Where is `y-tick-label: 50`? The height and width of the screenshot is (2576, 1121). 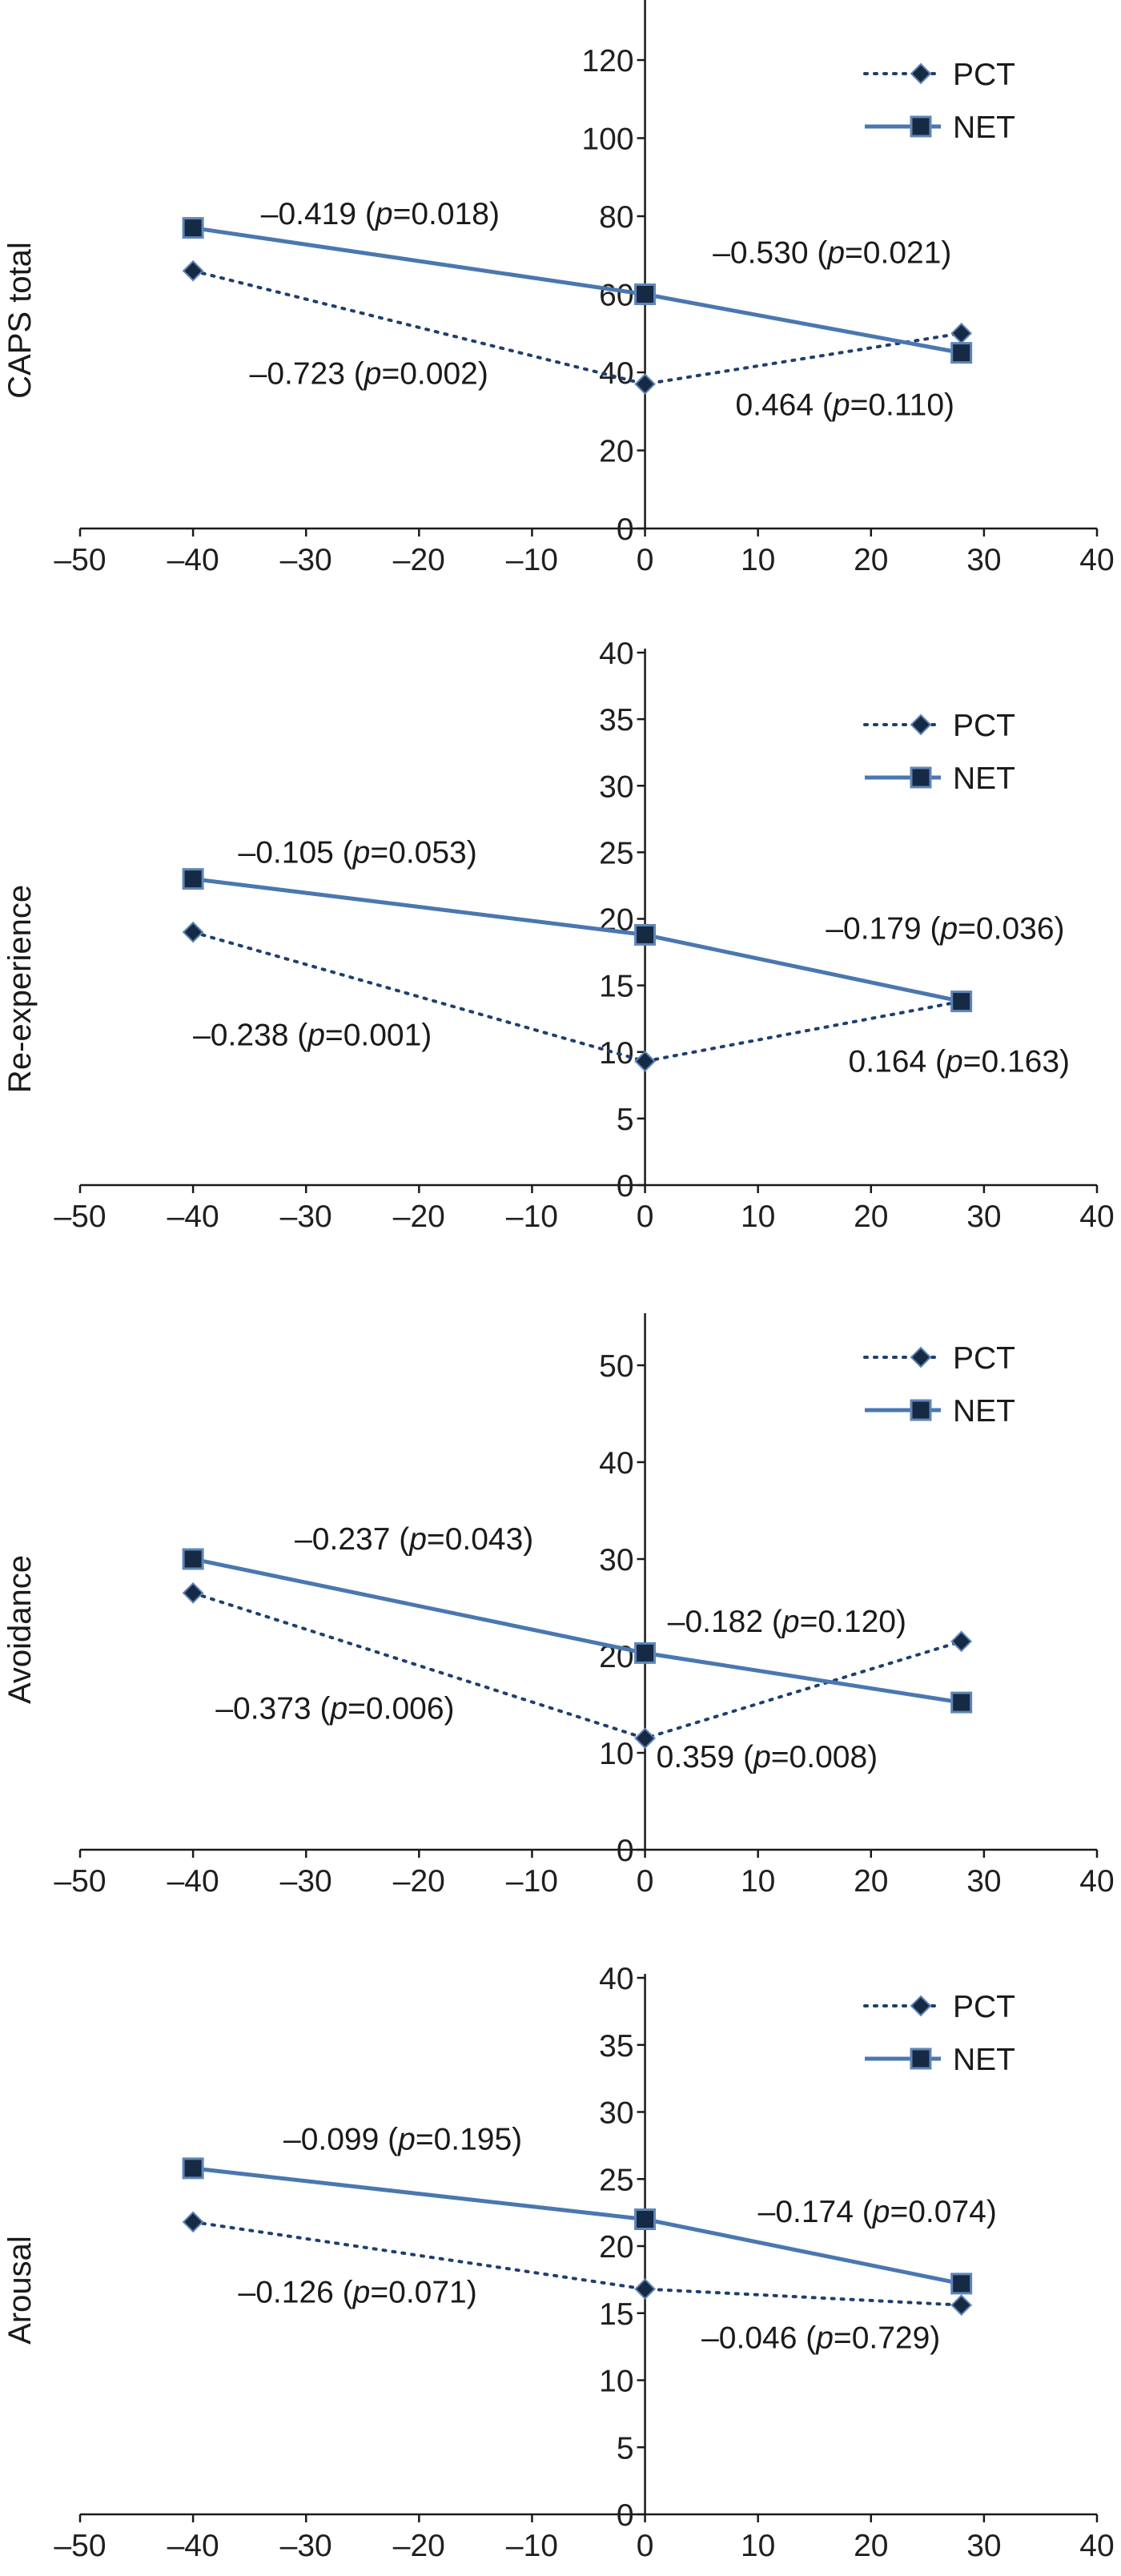
y-tick-label: 50 is located at coordinates (616, 1366).